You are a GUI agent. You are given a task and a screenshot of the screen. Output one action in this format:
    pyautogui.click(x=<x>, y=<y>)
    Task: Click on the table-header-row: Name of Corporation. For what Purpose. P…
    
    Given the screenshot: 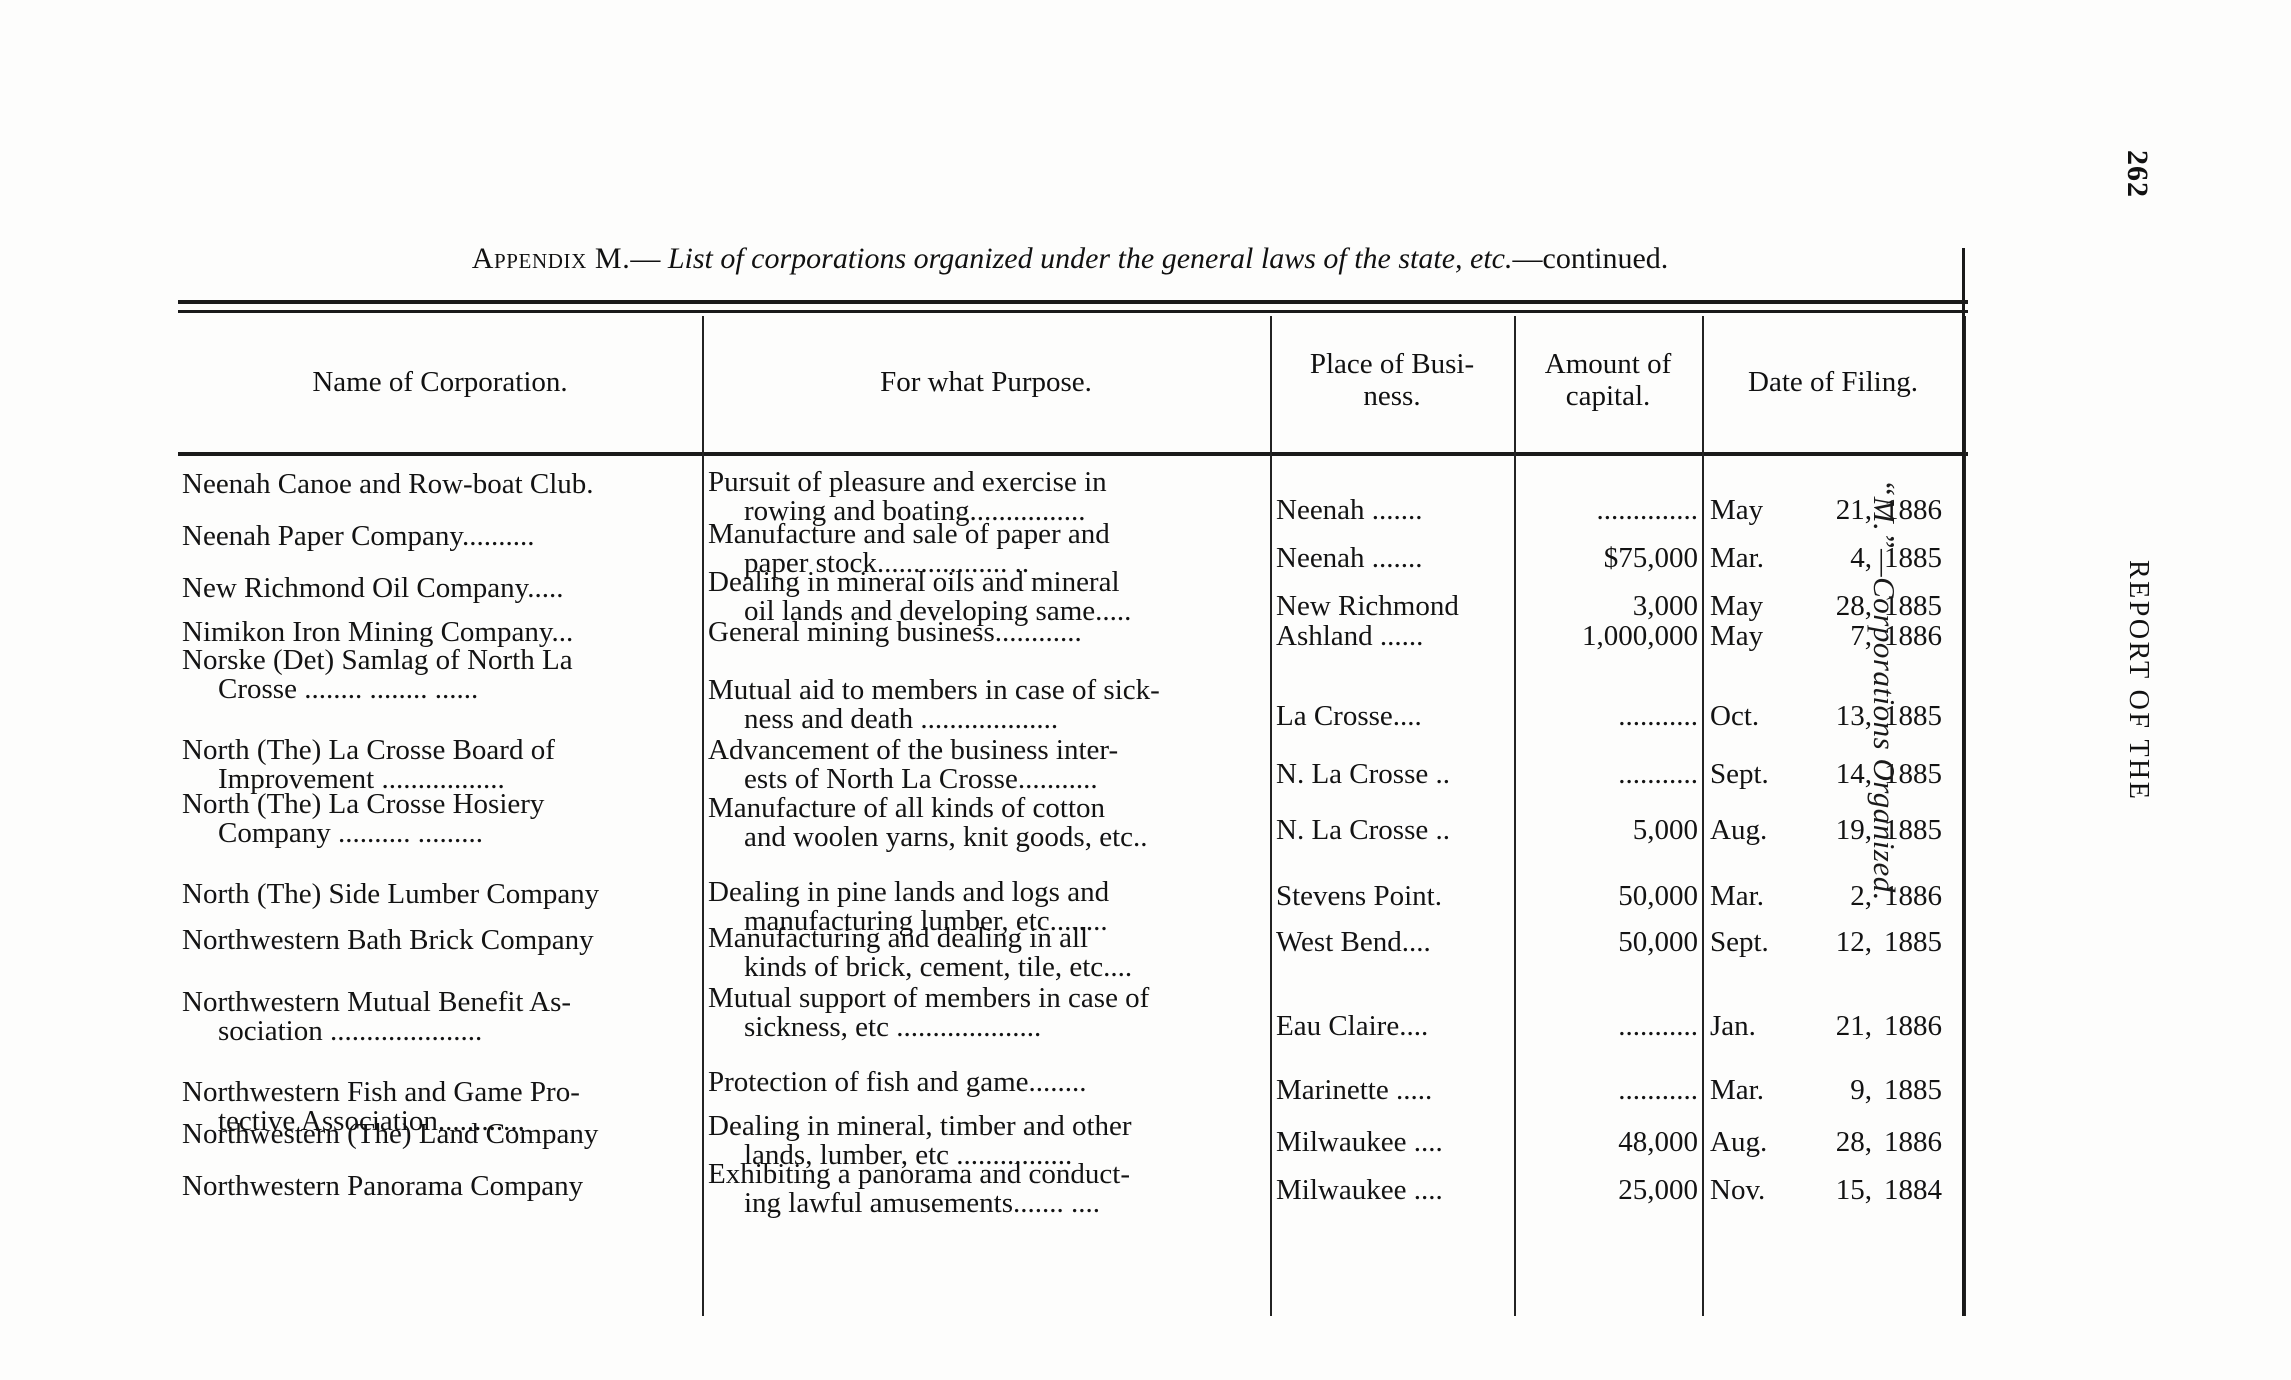 What is the action you would take?
    pyautogui.click(x=1073, y=386)
    